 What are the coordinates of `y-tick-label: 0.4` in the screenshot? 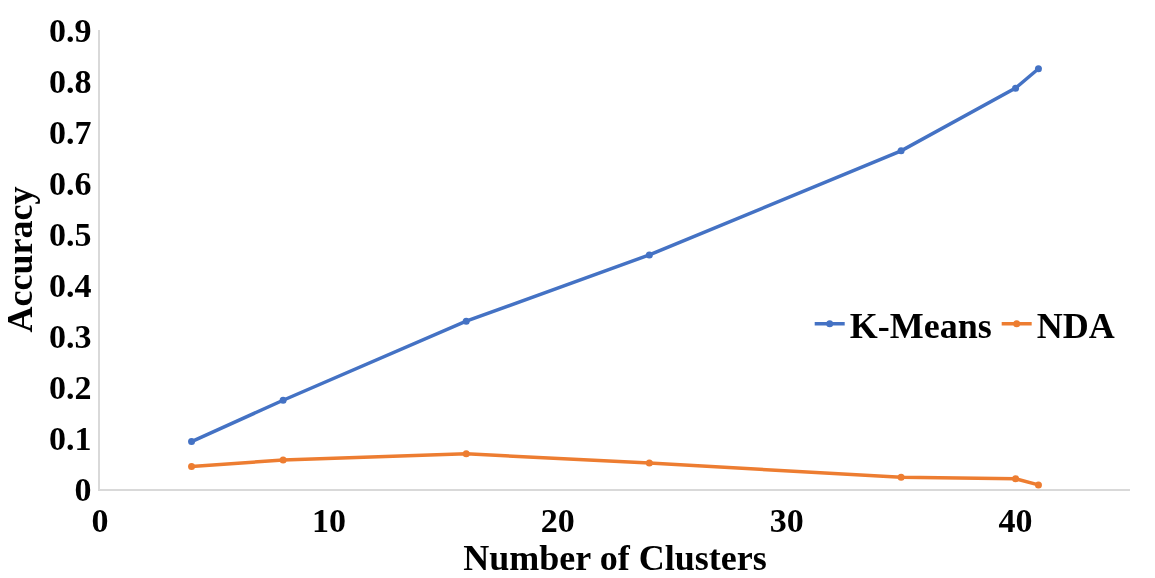 It's located at (70, 285).